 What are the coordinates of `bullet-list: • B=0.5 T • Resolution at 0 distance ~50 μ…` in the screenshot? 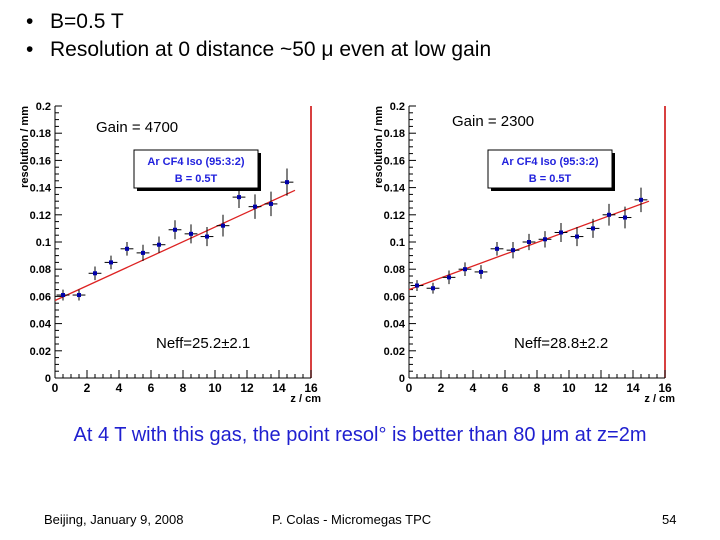 It's located at (258, 36).